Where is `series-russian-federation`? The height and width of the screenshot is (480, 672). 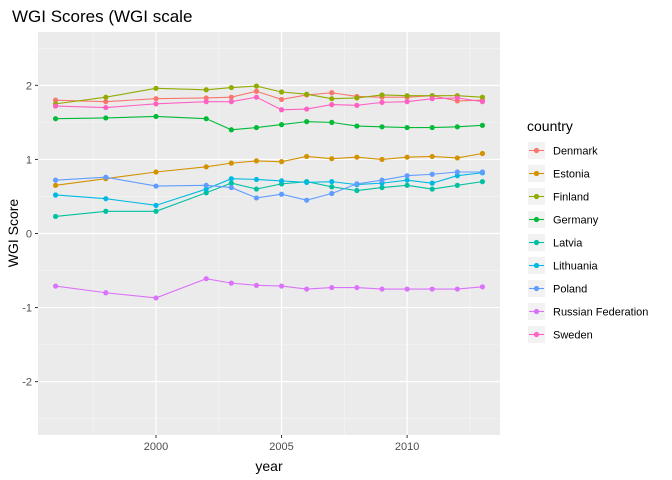 series-russian-federation is located at coordinates (269, 288).